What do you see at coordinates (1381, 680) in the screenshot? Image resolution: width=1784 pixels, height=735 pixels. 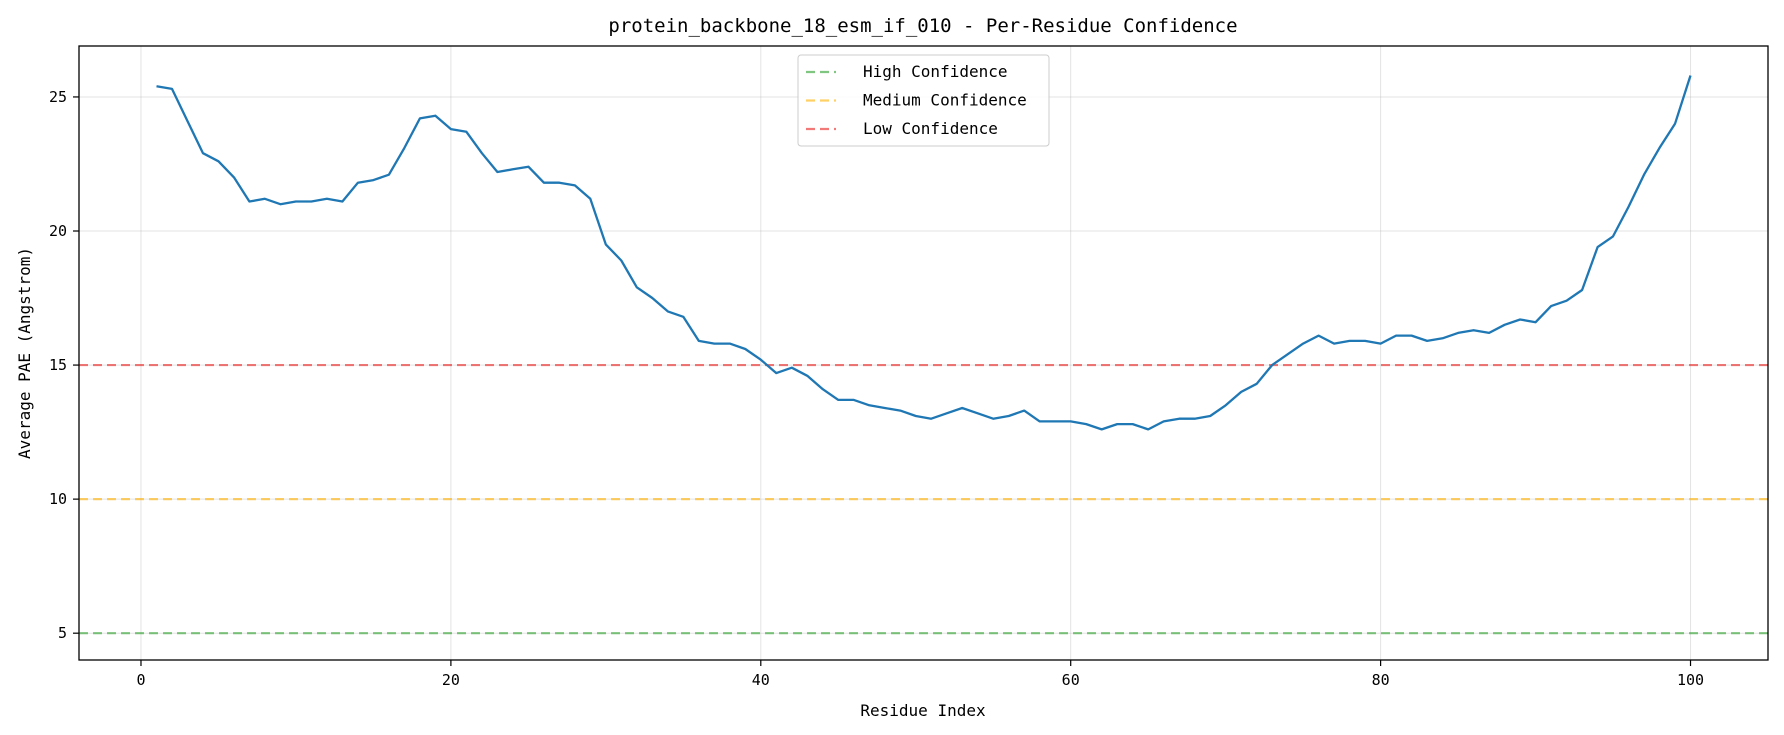 I see `x-tick-label: 80` at bounding box center [1381, 680].